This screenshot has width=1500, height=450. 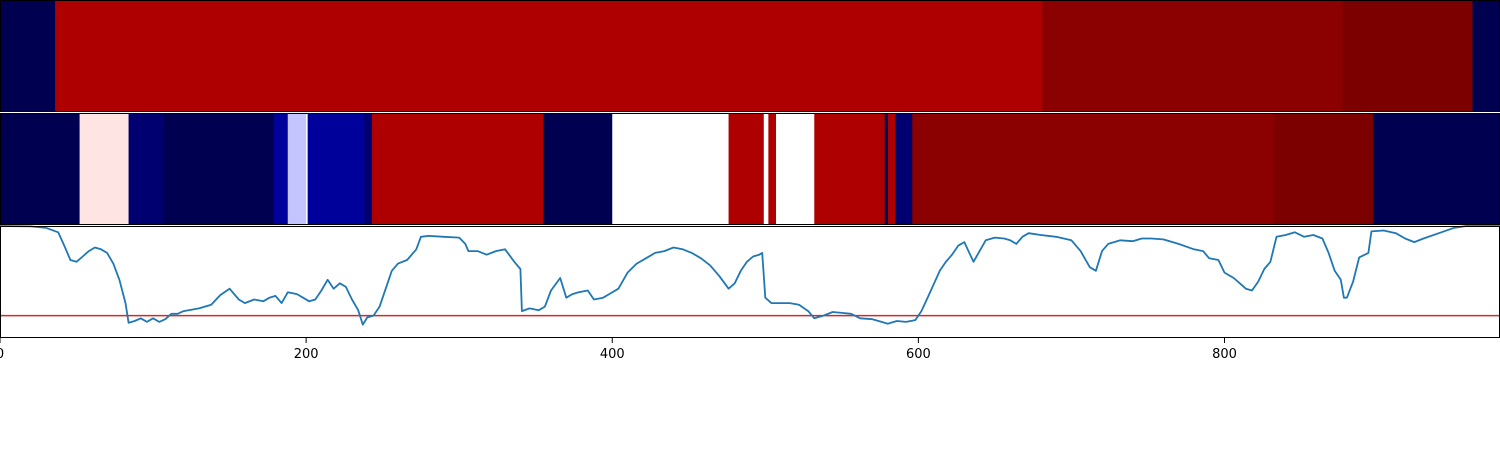 What do you see at coordinates (1224, 354) in the screenshot?
I see `x-tick-label: 800` at bounding box center [1224, 354].